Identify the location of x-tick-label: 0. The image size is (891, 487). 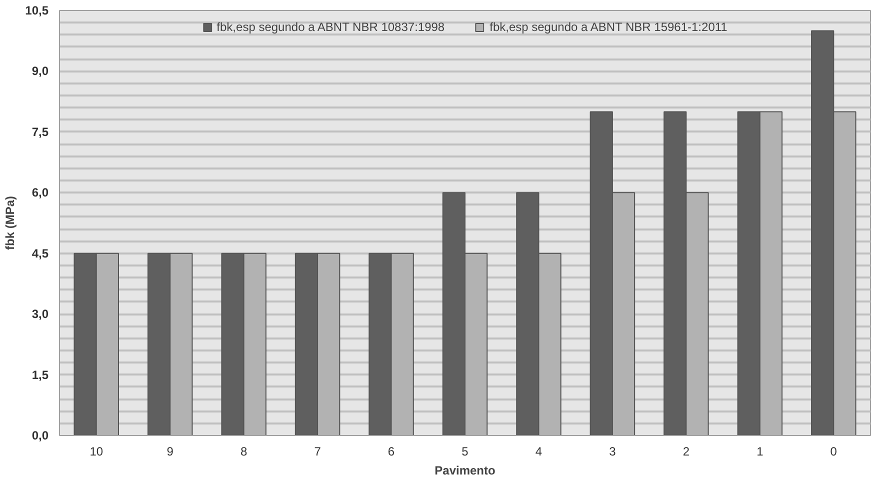
(834, 451).